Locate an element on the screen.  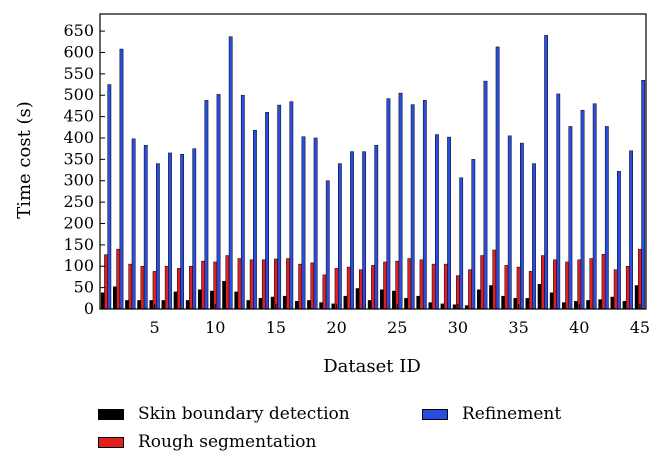
legend-label: Refinement is located at coordinates (512, 414).